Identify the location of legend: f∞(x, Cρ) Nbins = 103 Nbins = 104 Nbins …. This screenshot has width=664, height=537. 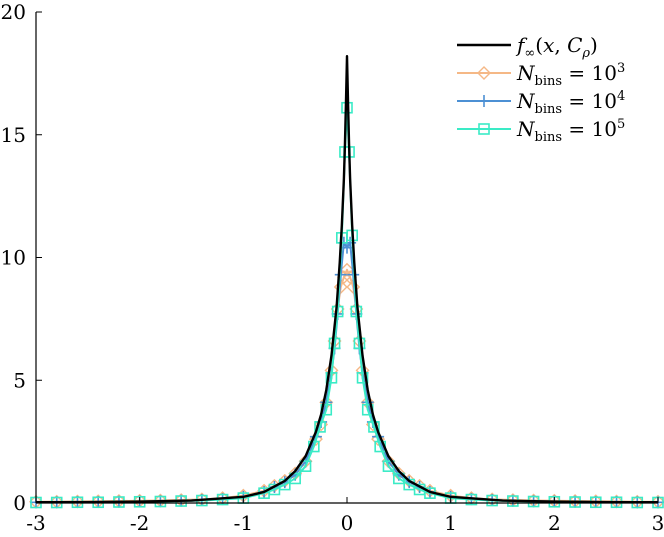
(541, 89).